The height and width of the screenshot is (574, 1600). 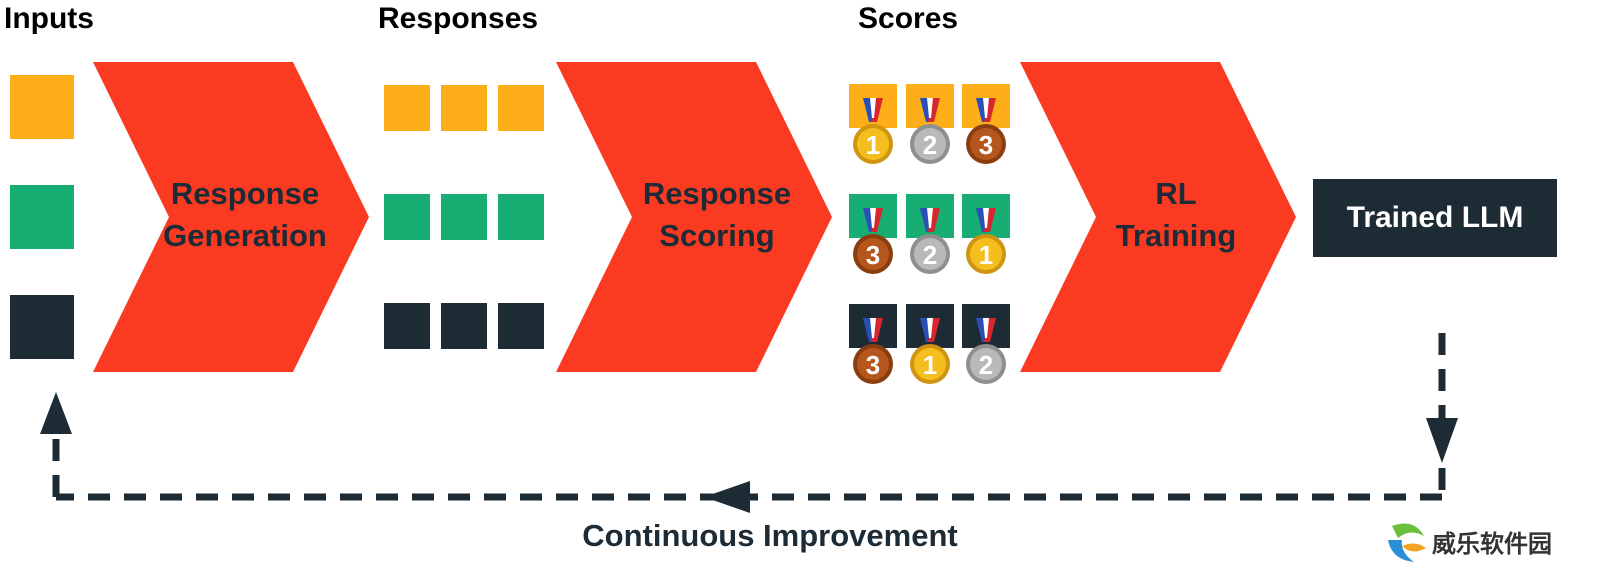 I want to click on responses-header: Responses, so click(x=458, y=18).